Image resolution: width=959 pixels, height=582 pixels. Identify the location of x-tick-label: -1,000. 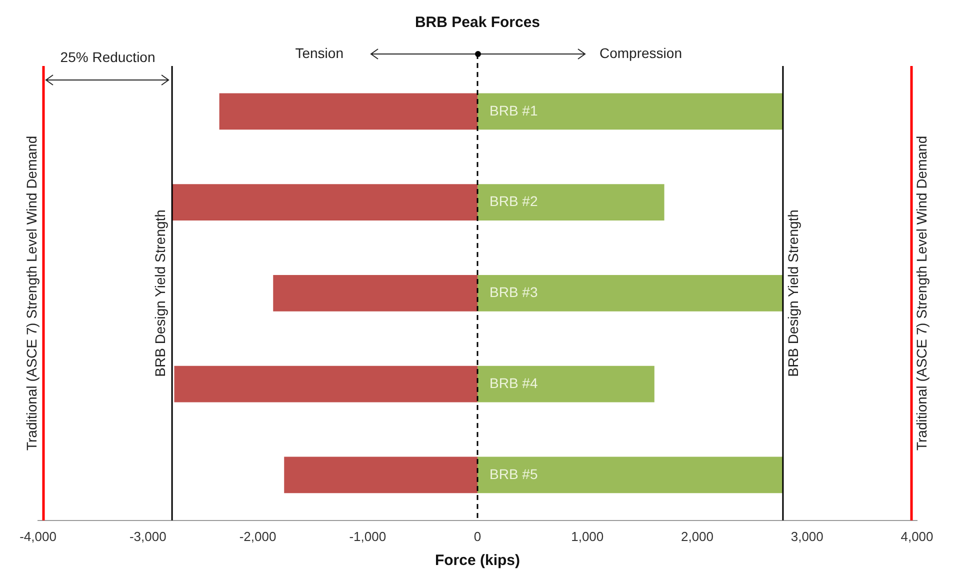
(367, 536).